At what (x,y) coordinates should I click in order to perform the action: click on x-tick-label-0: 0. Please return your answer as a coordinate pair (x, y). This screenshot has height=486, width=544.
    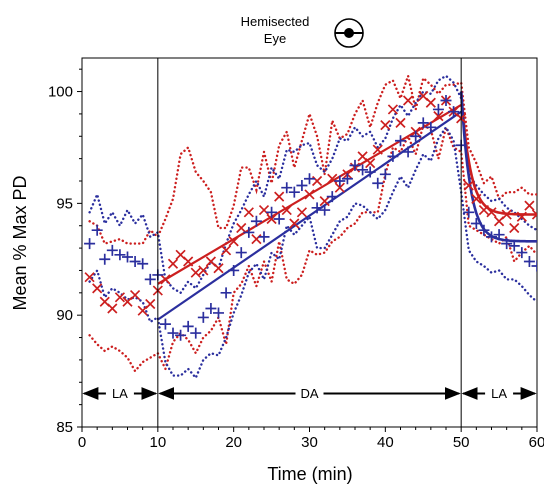
    Looking at the image, I should click on (82, 442).